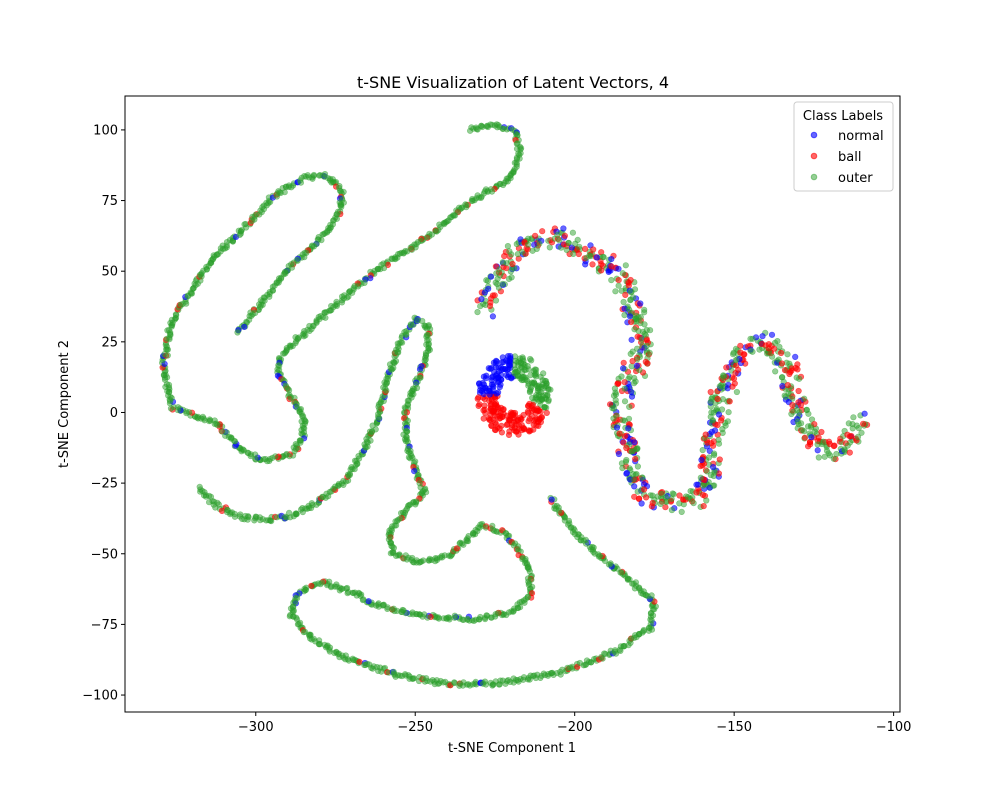 The height and width of the screenshot is (800, 1000). I want to click on chart-title: t-SNE Visualization of Latent Vectors, 4, so click(513, 82).